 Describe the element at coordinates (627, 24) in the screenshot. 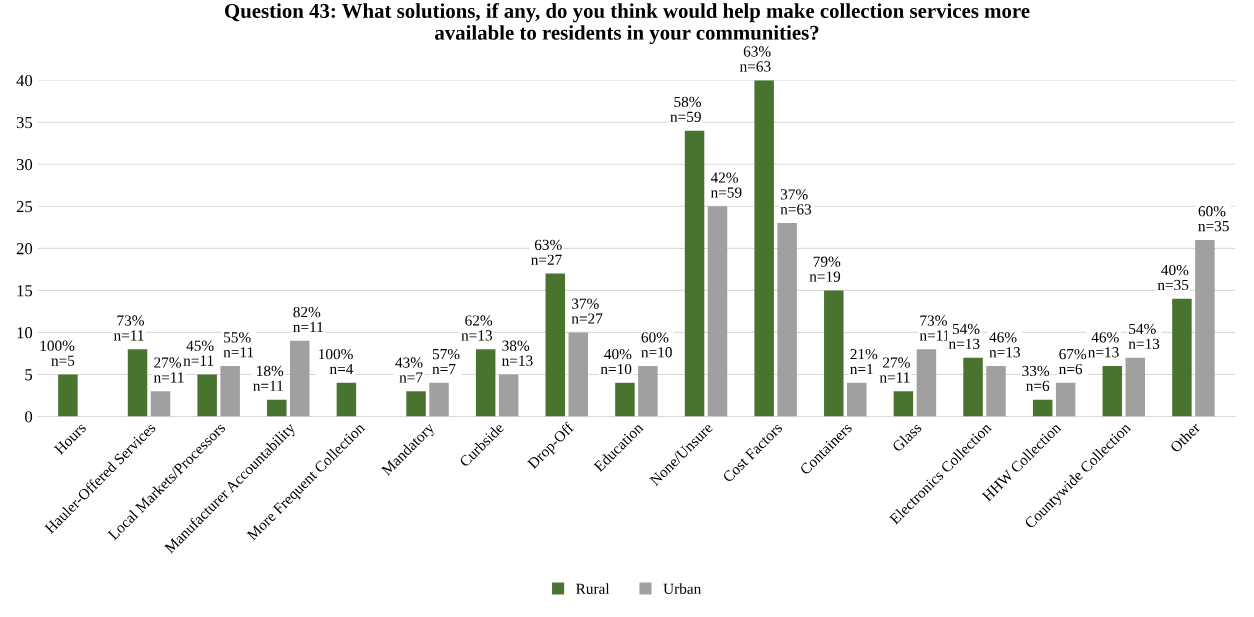

I see `chart-title: Question 43: What solutions, if any, do you think would help make collection services more available to residents in your communities?` at that location.